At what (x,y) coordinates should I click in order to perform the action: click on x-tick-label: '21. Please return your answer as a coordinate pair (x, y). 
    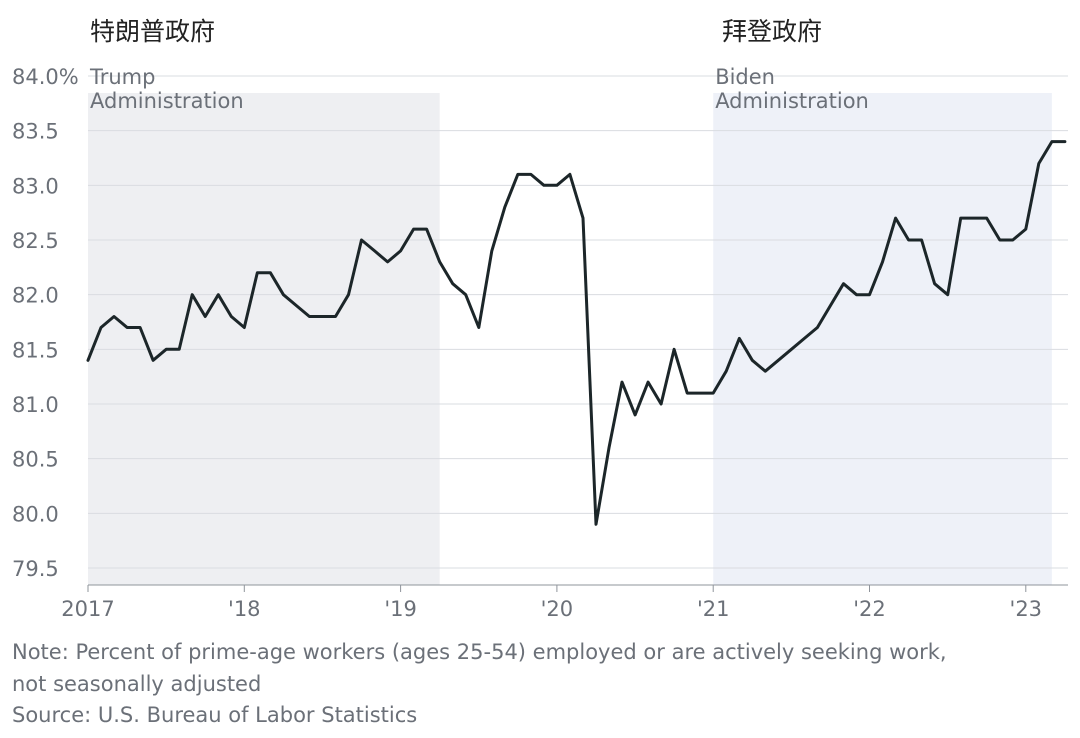
    Looking at the image, I should click on (713, 608).